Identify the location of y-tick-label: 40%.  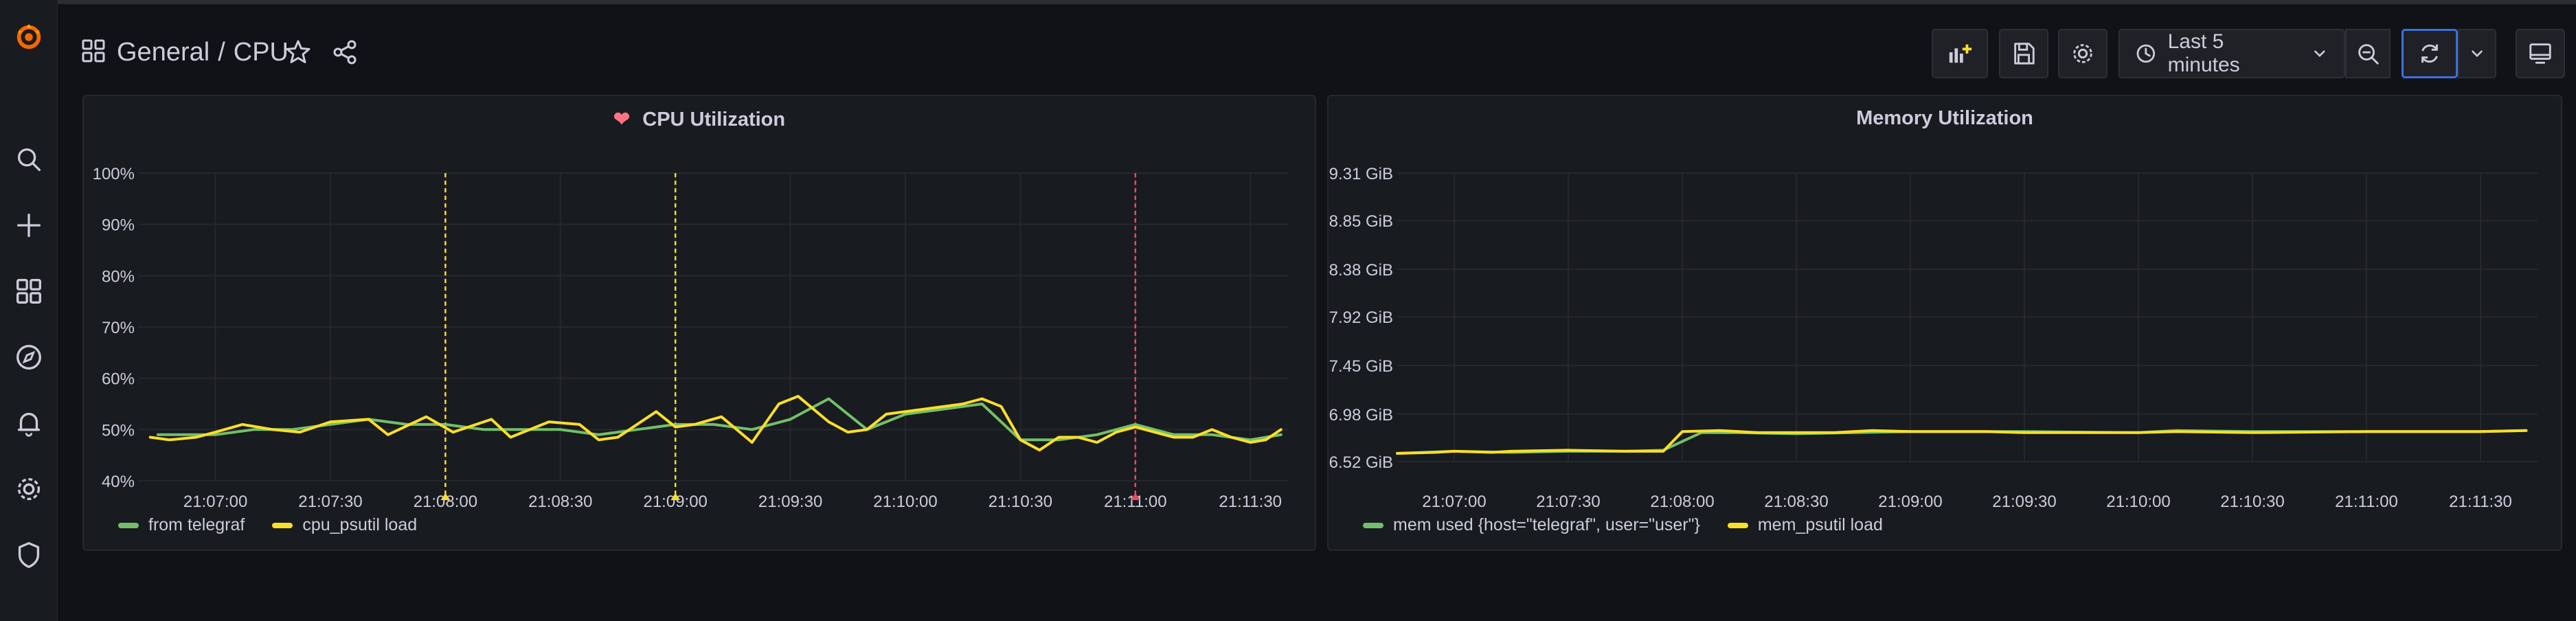
(118, 482).